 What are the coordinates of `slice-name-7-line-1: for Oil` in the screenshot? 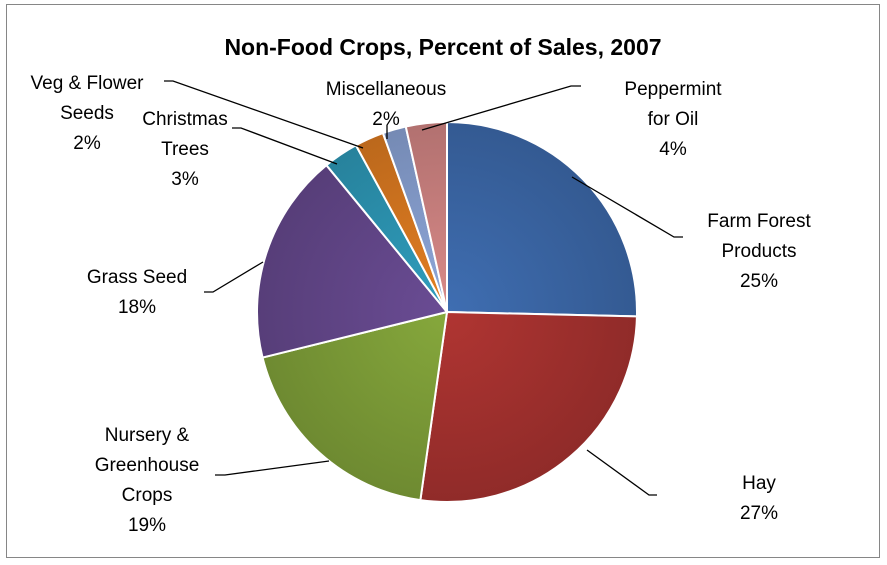 It's located at (673, 119).